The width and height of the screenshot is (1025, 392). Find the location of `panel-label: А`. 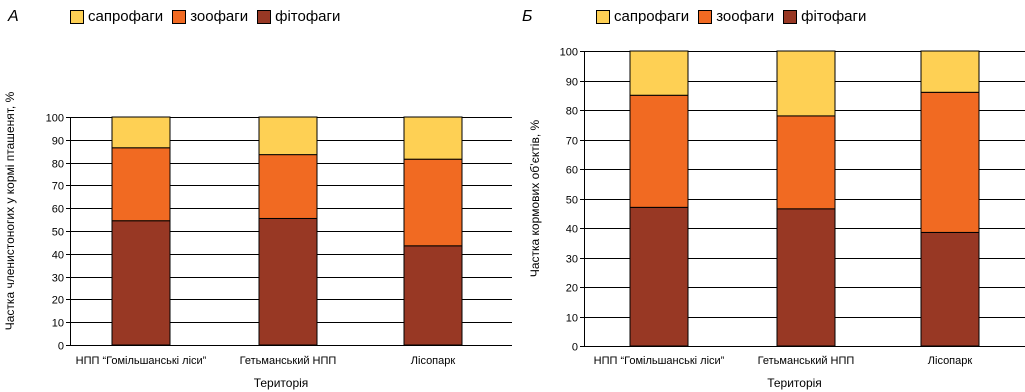

panel-label: А is located at coordinates (13, 16).